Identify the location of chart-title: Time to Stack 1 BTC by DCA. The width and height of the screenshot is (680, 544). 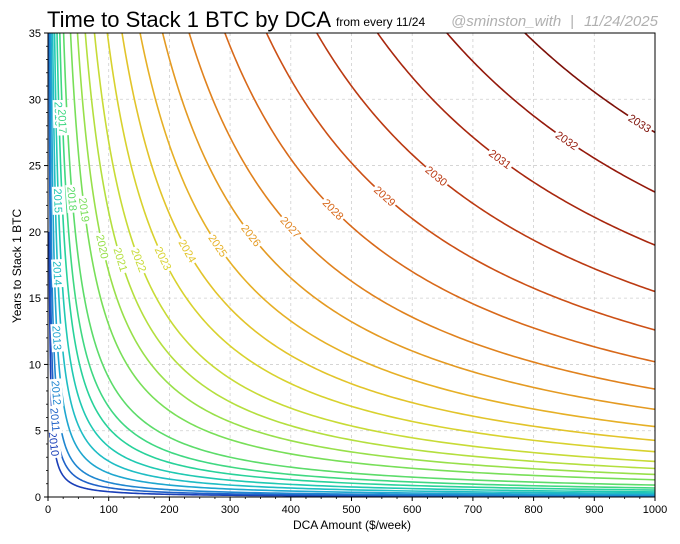
(189, 19).